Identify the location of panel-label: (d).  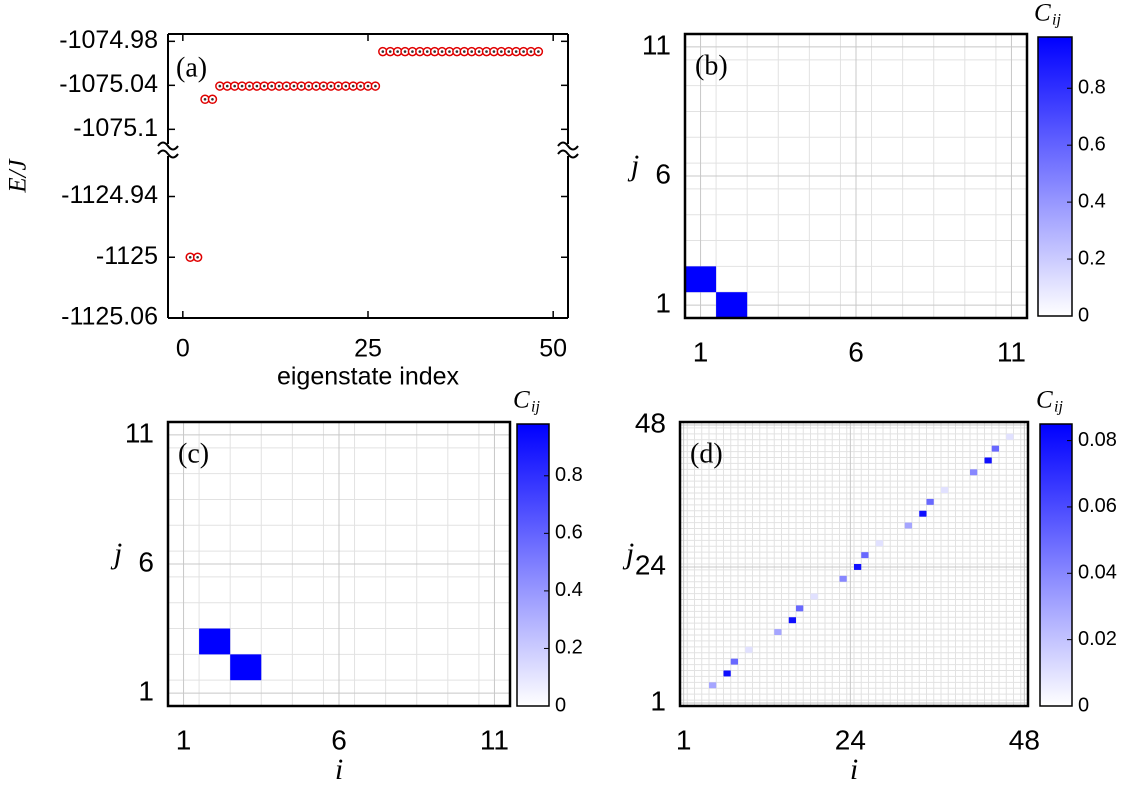
(706, 453).